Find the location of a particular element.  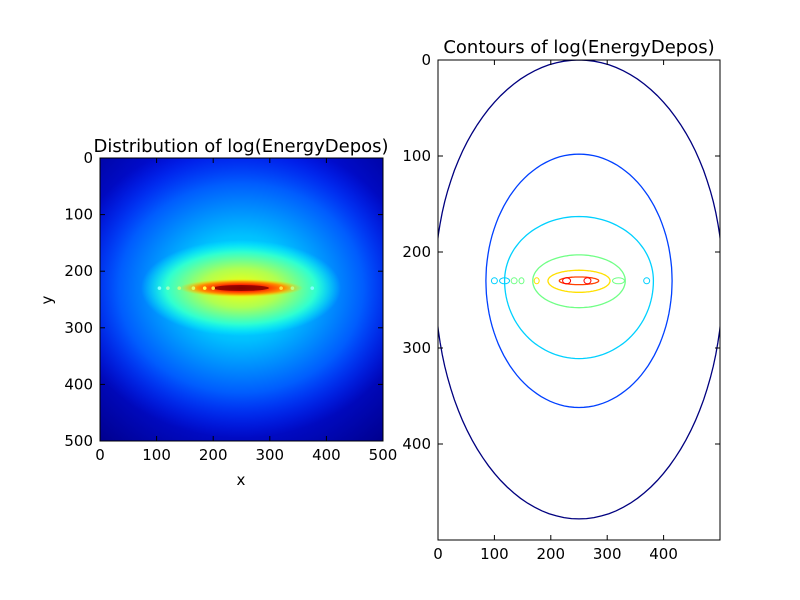

contour-y-tick-label: 400 is located at coordinates (416, 444).